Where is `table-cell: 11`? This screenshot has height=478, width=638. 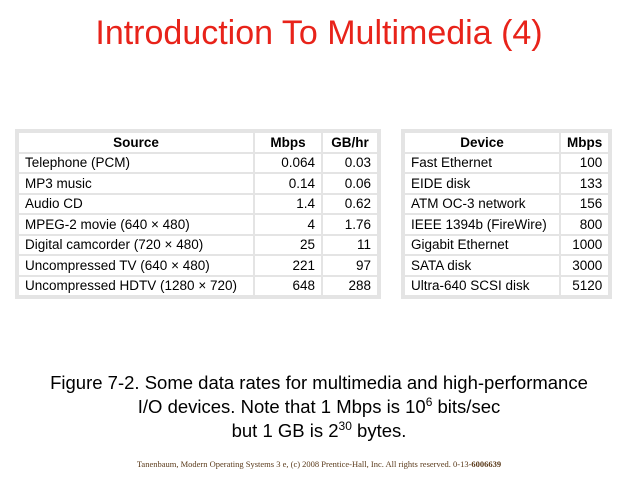 table-cell: 11 is located at coordinates (350, 244).